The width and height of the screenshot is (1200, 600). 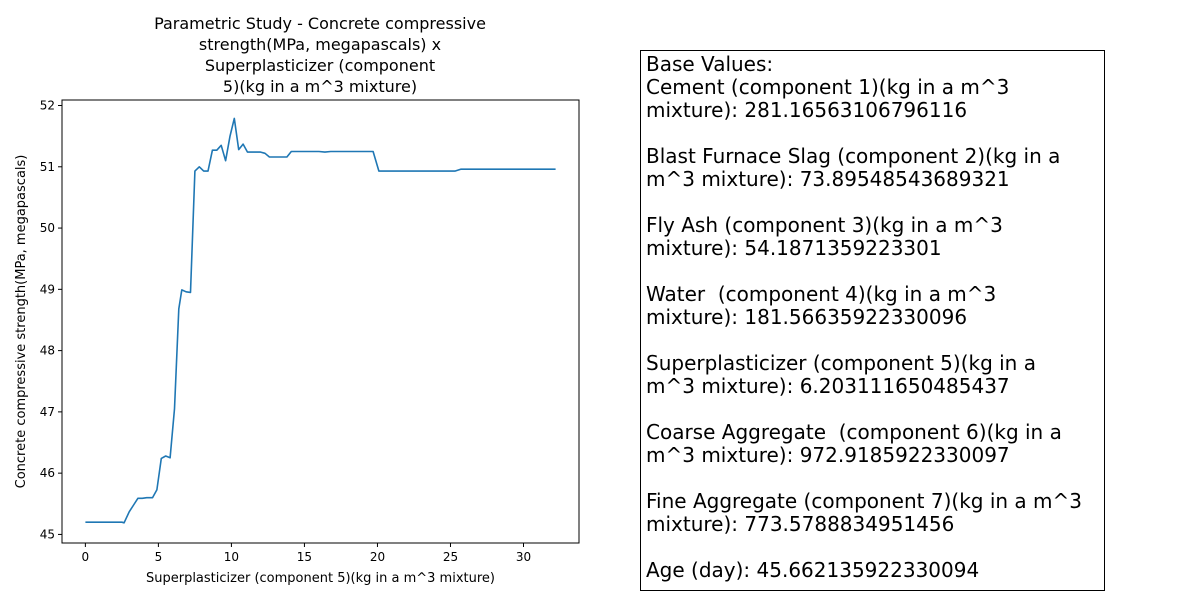 I want to click on base-values-line: Coarse Aggregate (component 6)(kg in a, so click(x=854, y=432).